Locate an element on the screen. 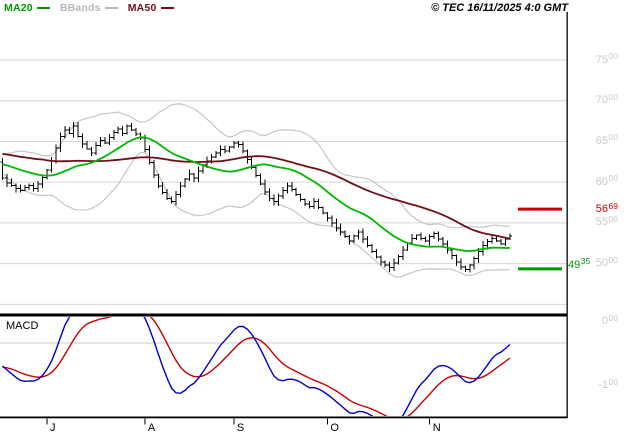 This screenshot has width=627, height=440. price-tick-label: 5000 is located at coordinates (606, 262).